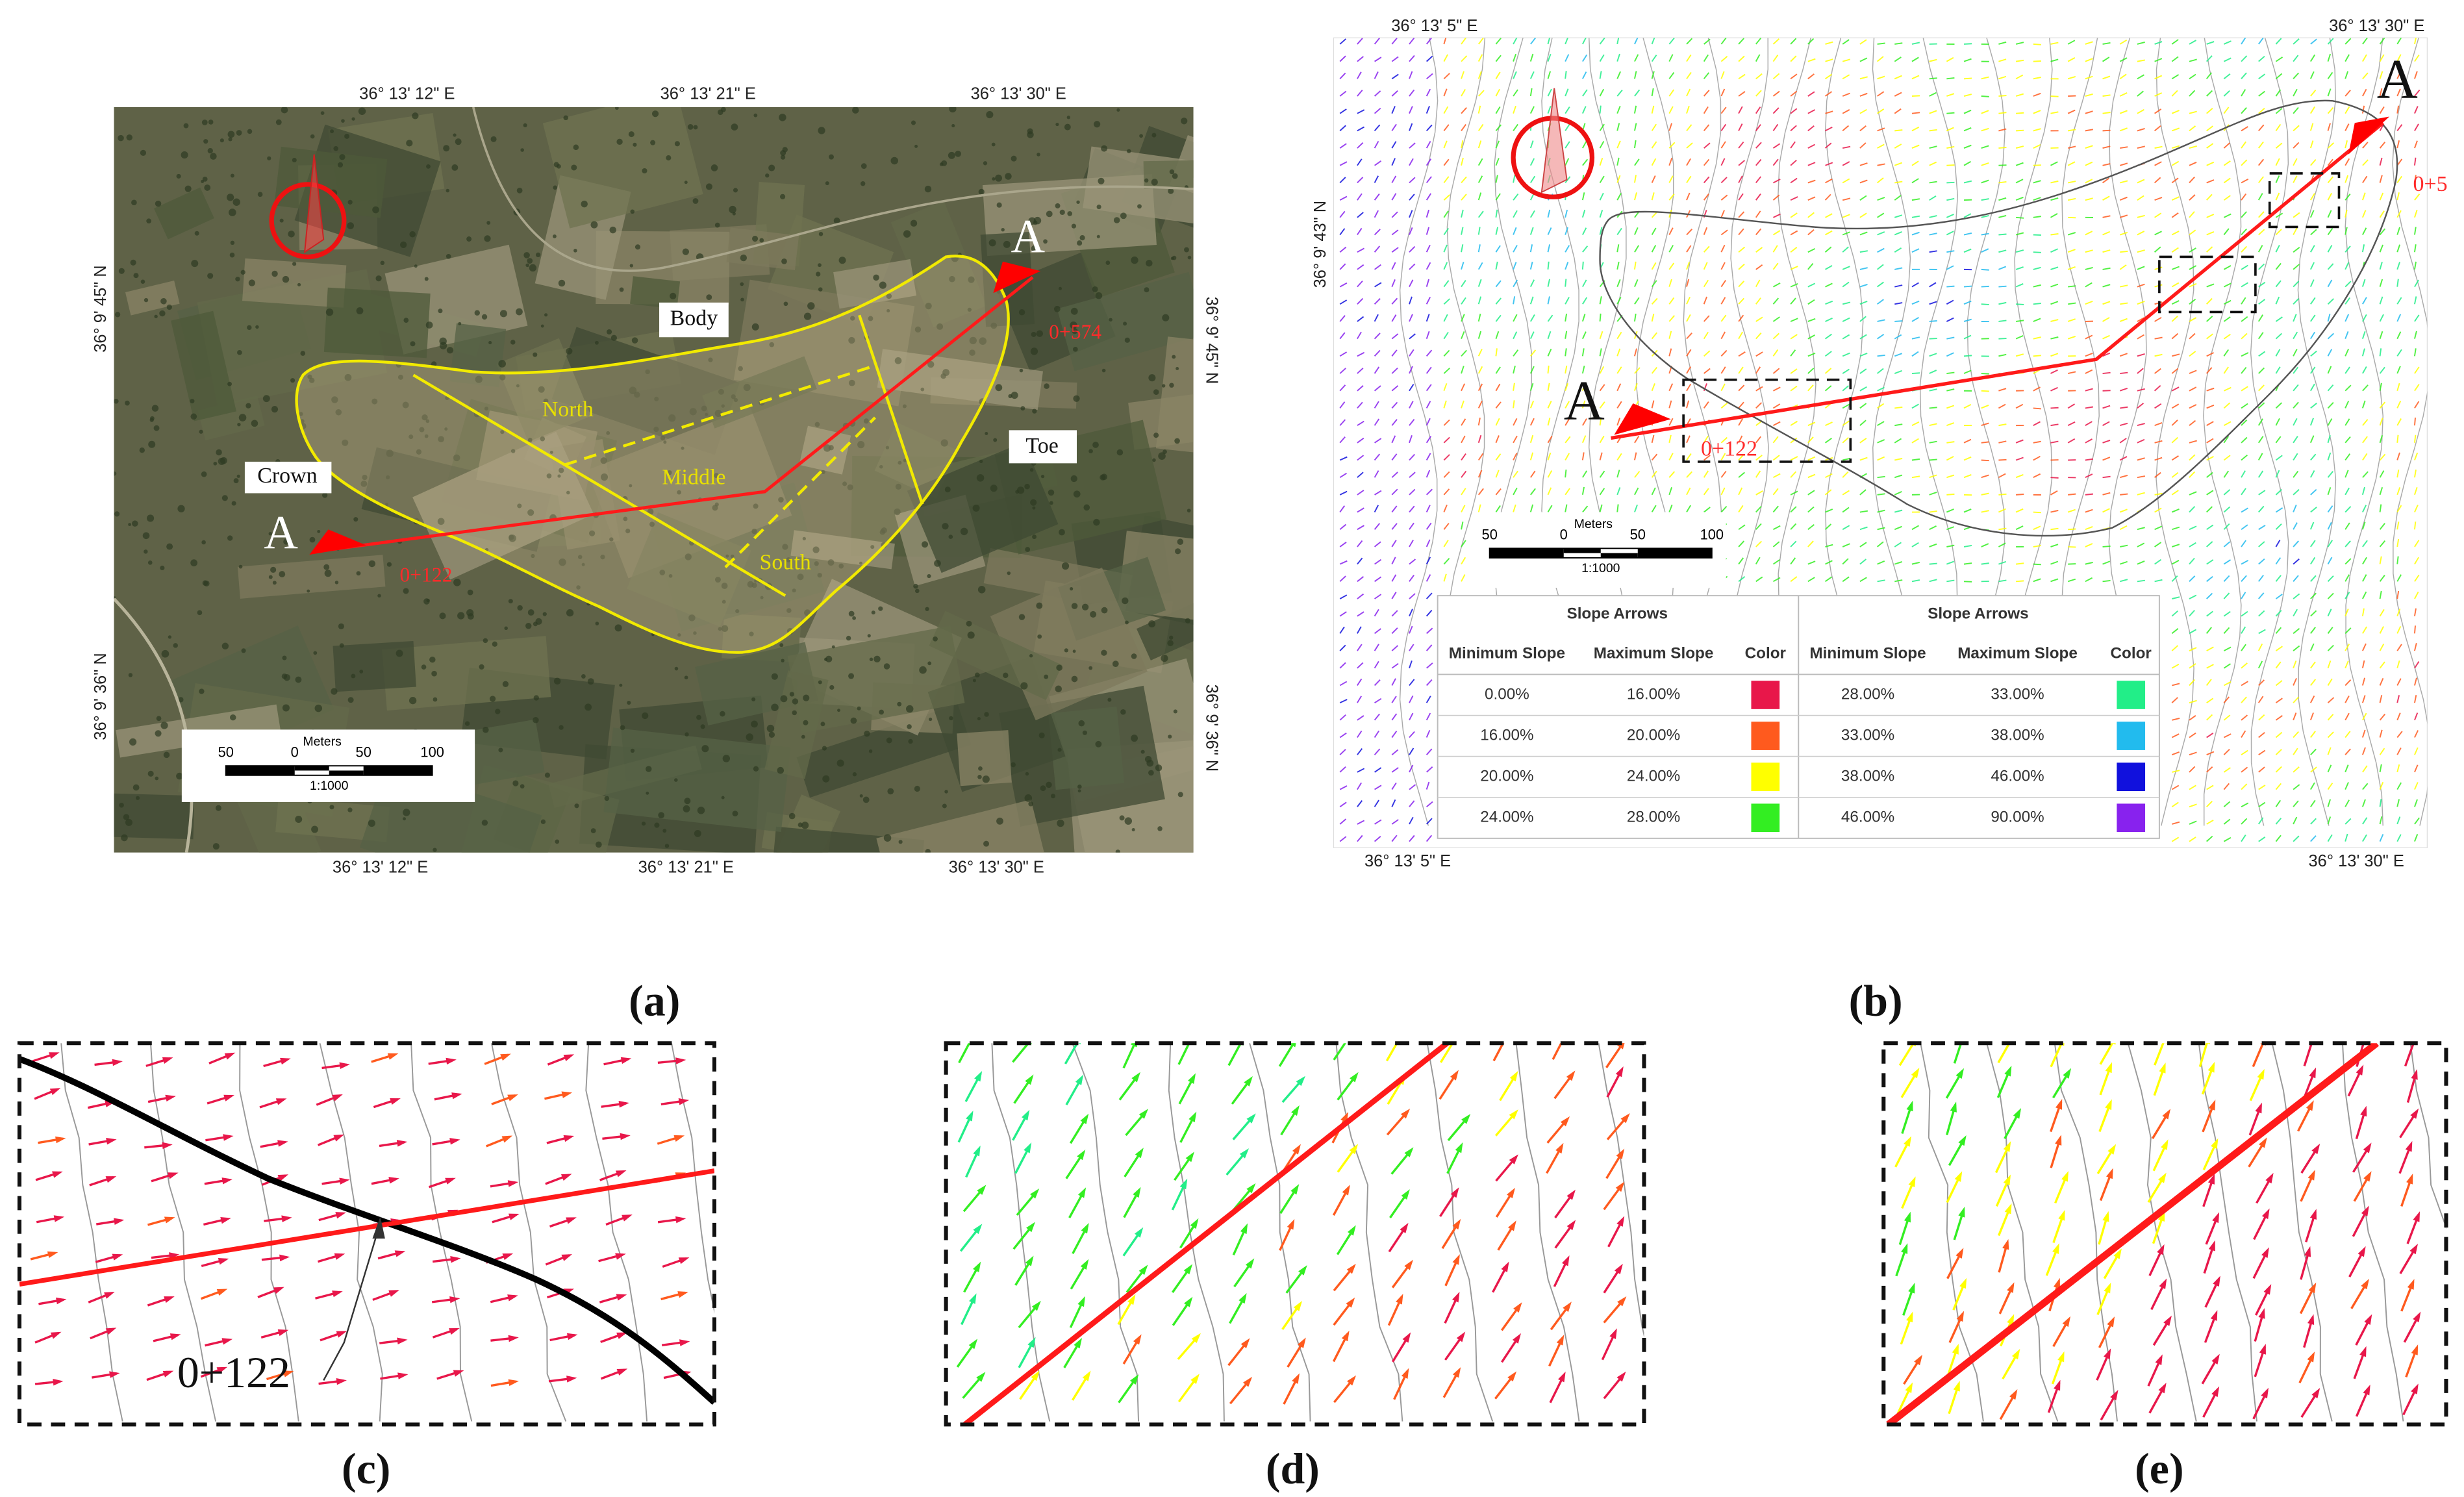 This screenshot has height=1497, width=2464. Describe the element at coordinates (1729, 449) in the screenshot. I see `chainage-label: 0+122` at that location.